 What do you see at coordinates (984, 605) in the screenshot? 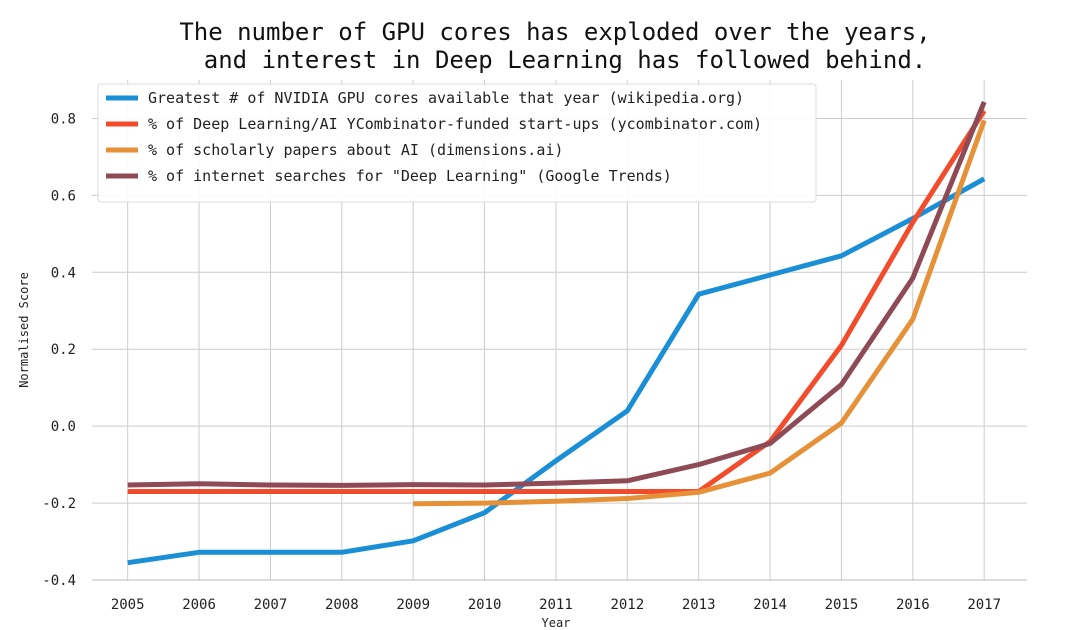
I see `x-tick-label: 2017` at bounding box center [984, 605].